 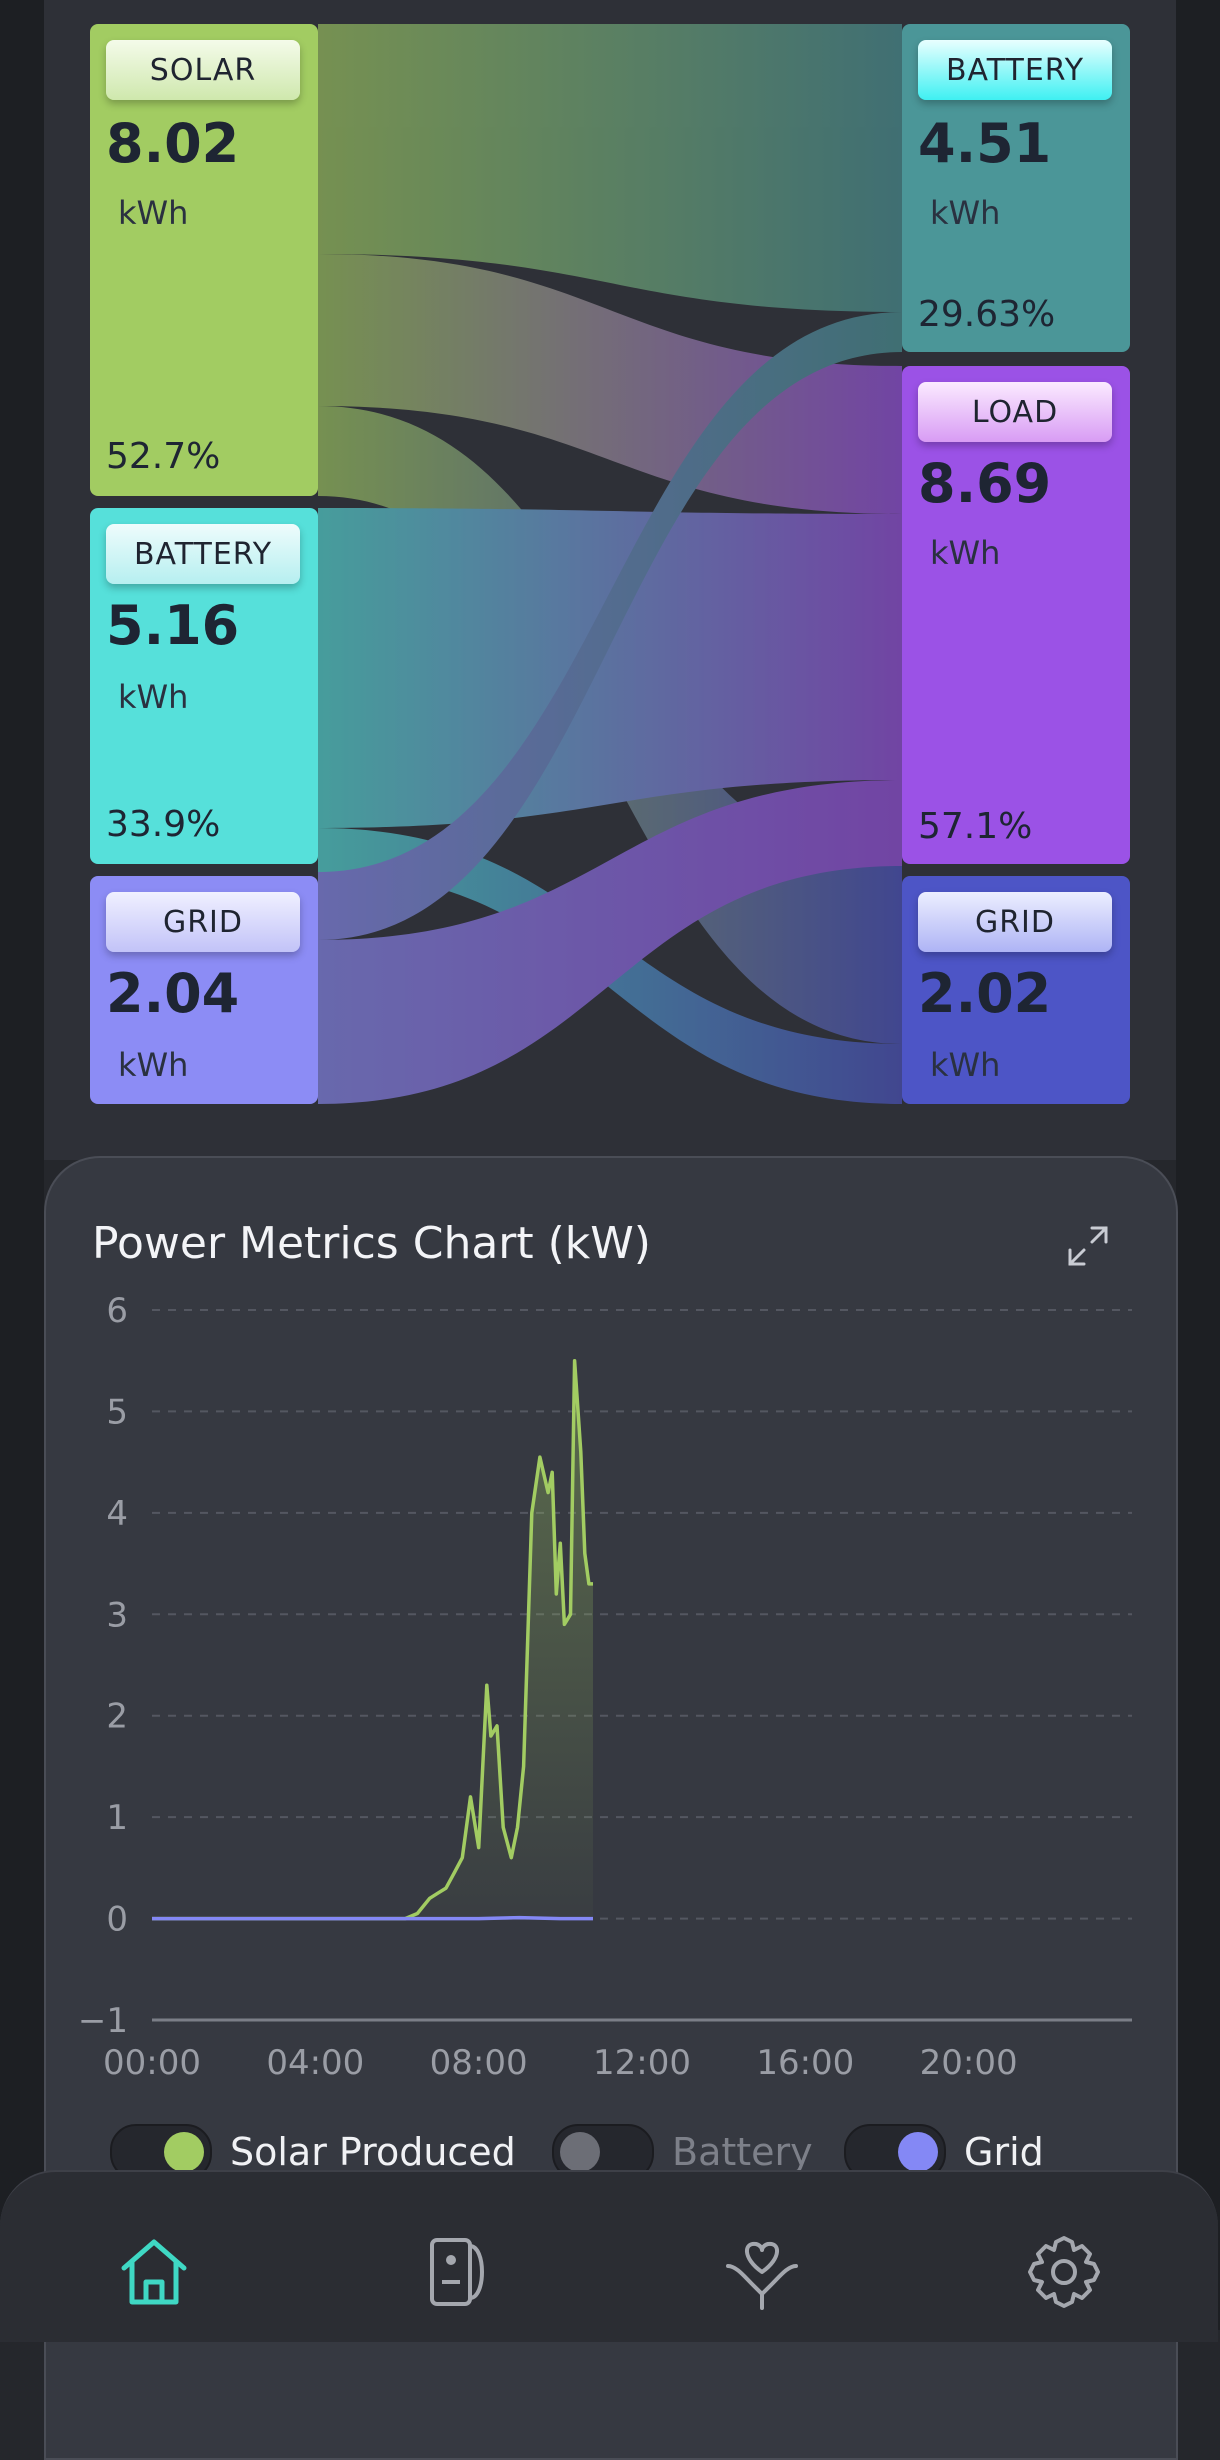 What do you see at coordinates (479, 2063) in the screenshot?
I see `x-tick-label: 08:00` at bounding box center [479, 2063].